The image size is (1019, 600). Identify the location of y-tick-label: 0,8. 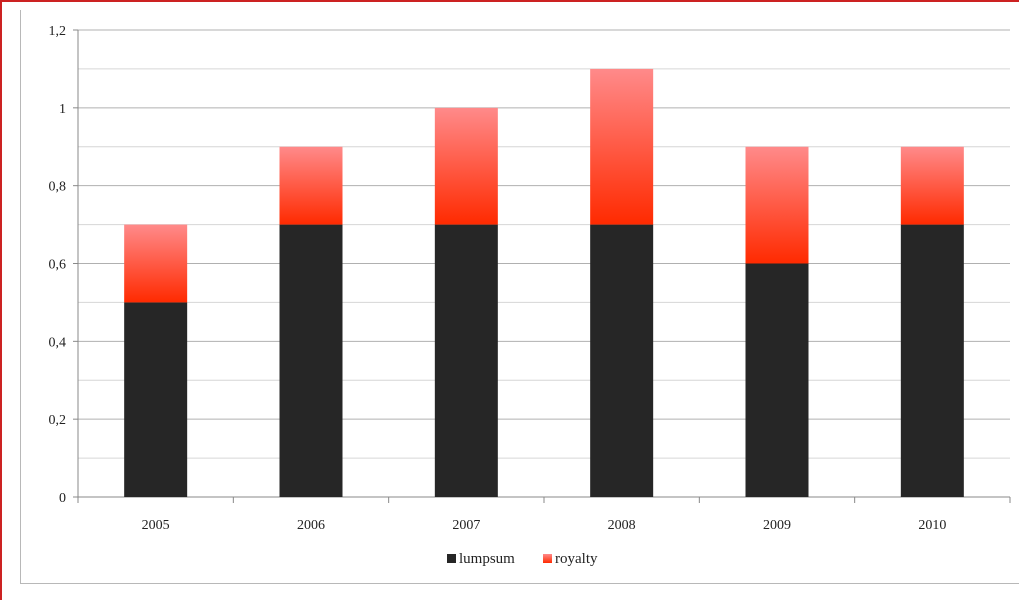
(58, 187).